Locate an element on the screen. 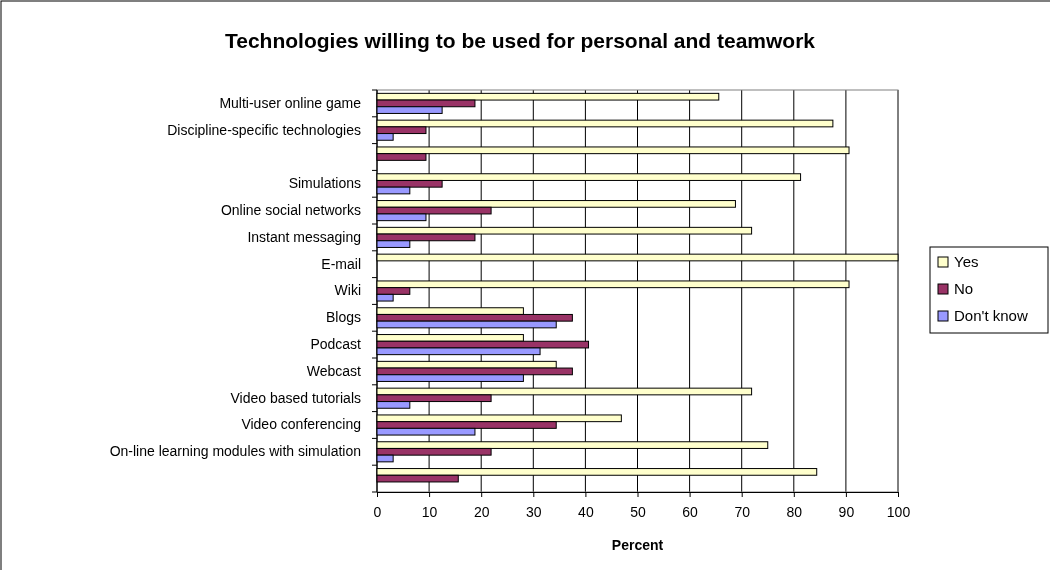 This screenshot has width=1050, height=570. legend-label: Yes is located at coordinates (966, 261).